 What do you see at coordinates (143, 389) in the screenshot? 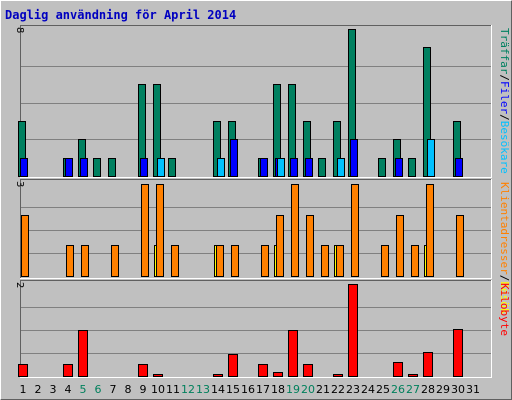
I see `day-label-9: 9` at bounding box center [143, 389].